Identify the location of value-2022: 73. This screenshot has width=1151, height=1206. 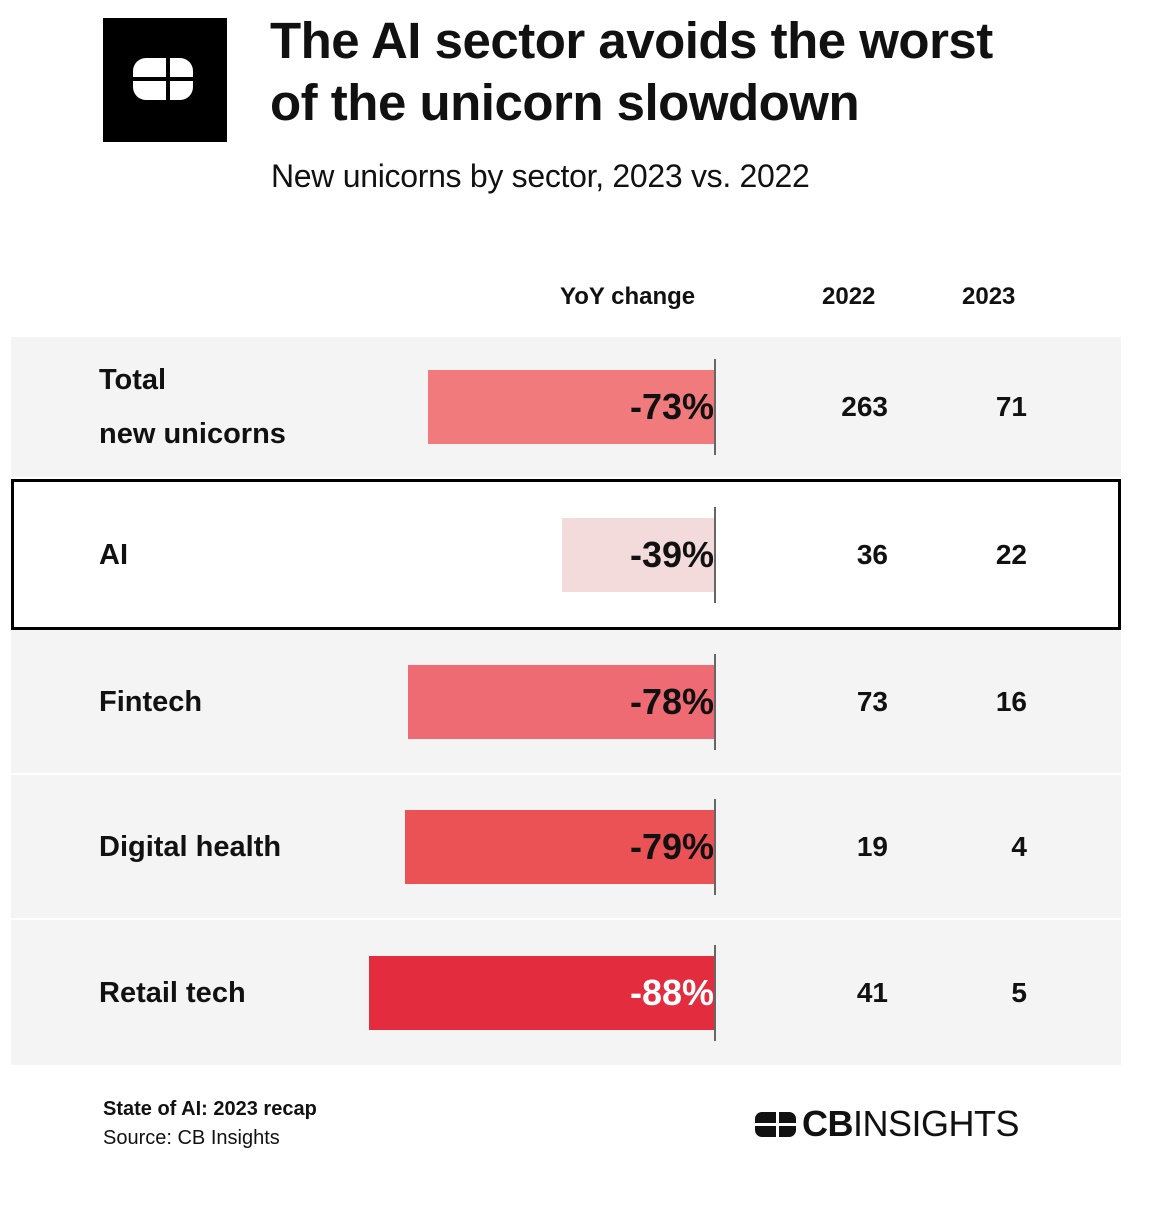
(872, 701).